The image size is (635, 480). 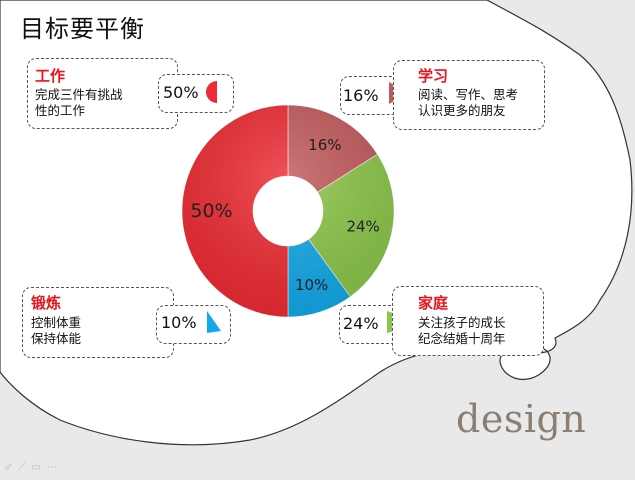 I want to click on work-title: 工作, so click(x=50, y=76).